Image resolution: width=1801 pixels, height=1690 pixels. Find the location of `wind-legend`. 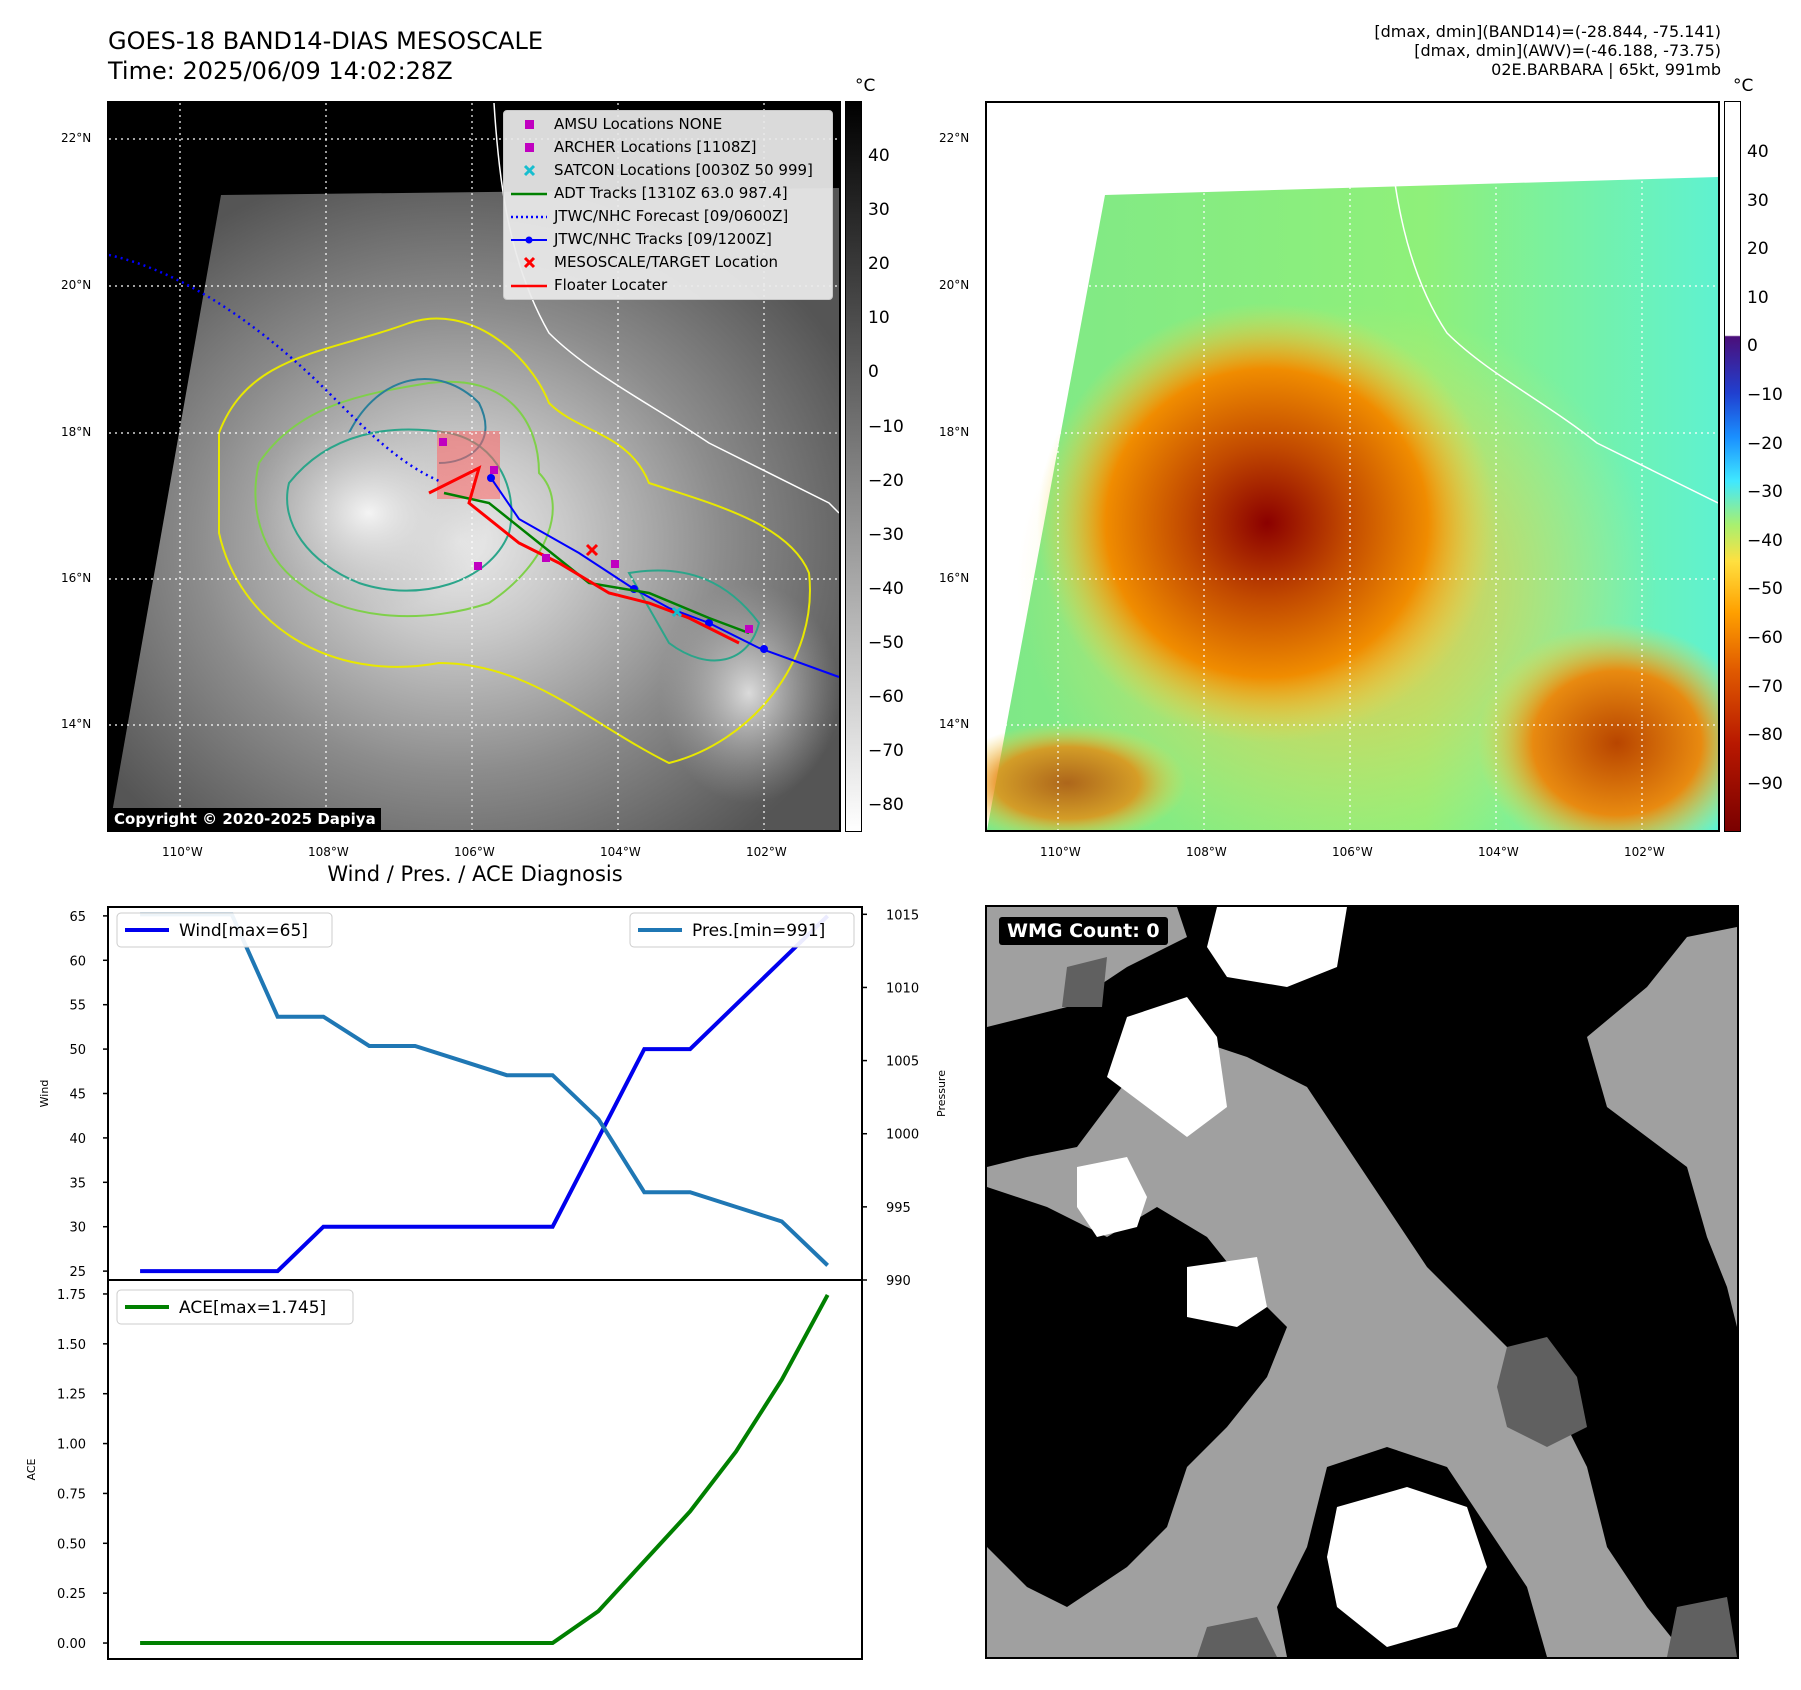

wind-legend is located at coordinates (224, 930).